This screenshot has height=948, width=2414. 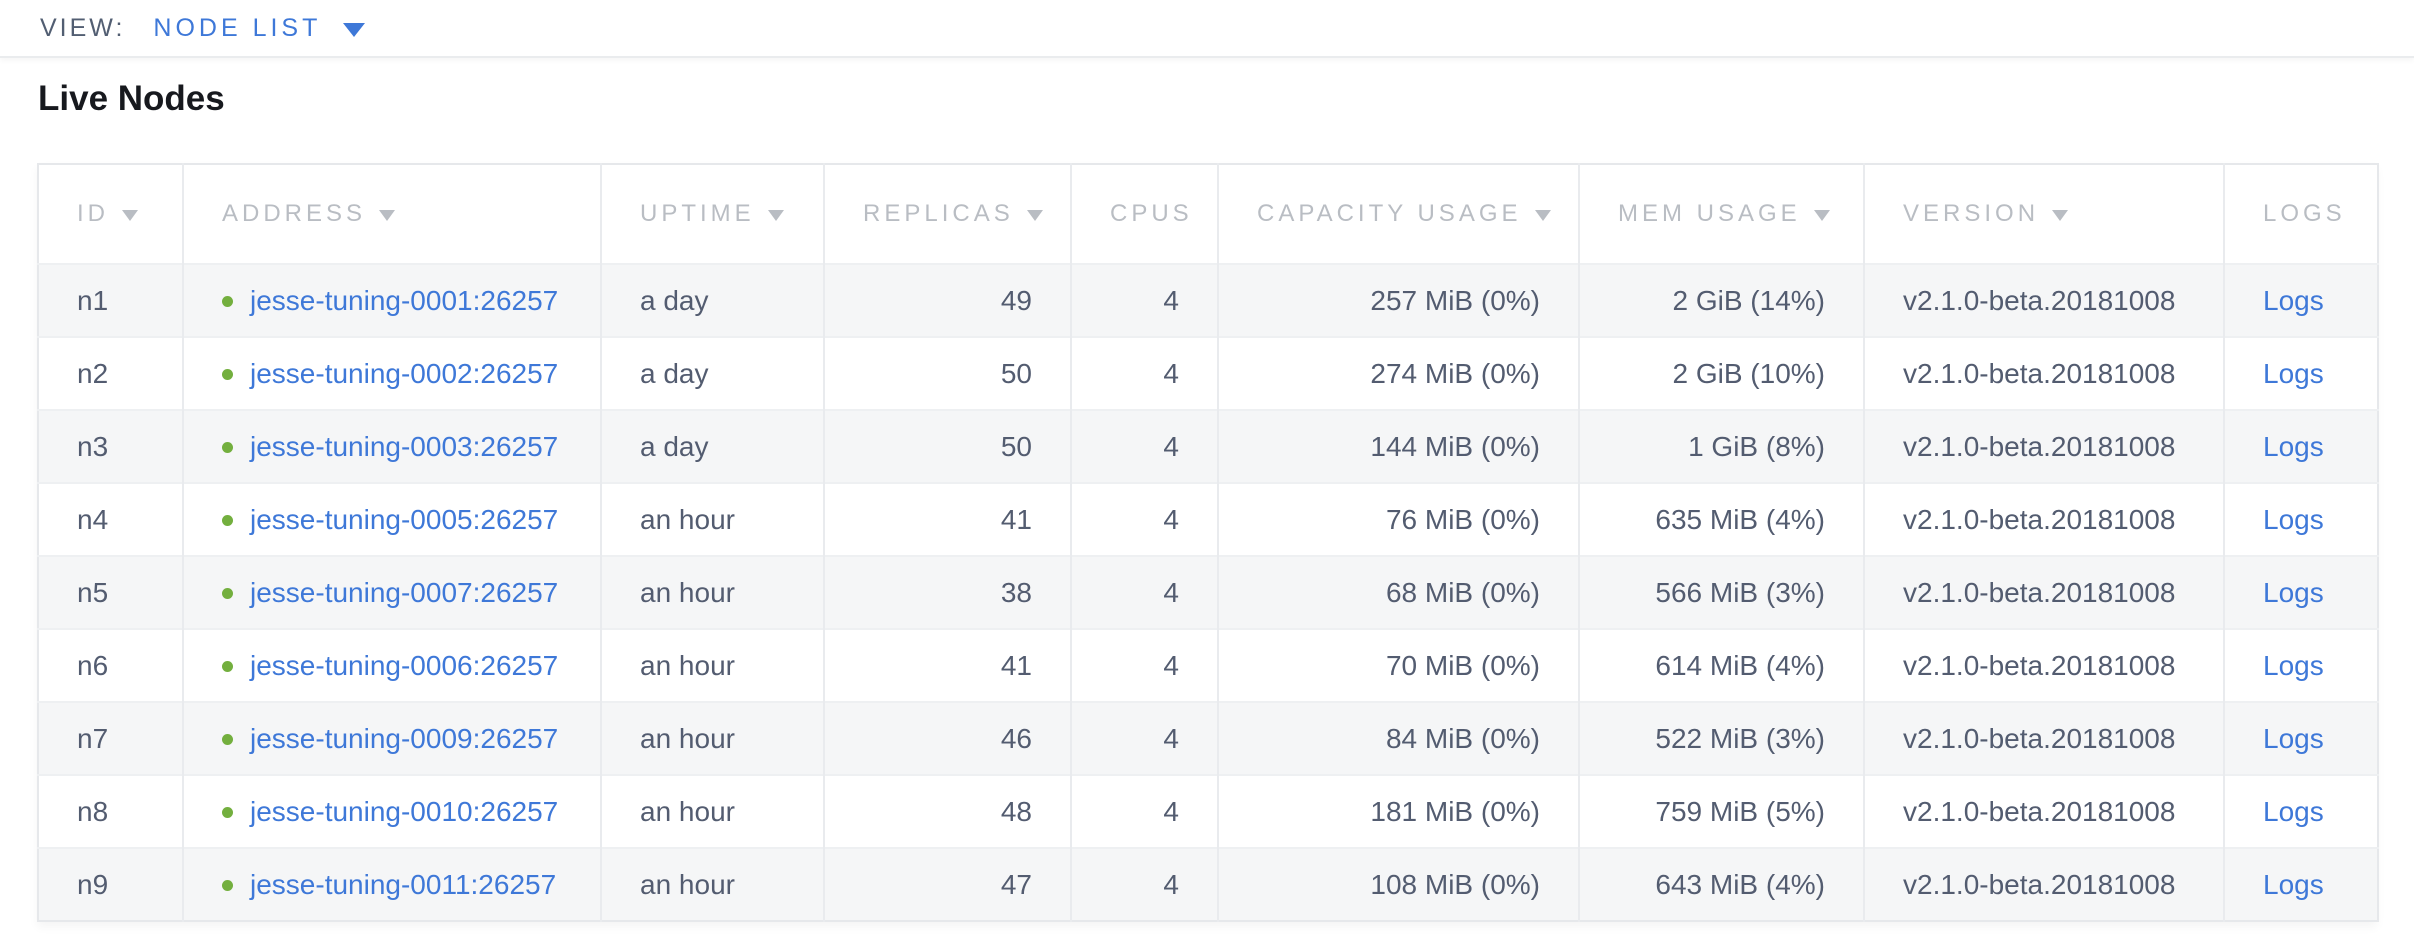 What do you see at coordinates (404, 811) in the screenshot?
I see `node-address-link: jesse-tuning-0010:26257` at bounding box center [404, 811].